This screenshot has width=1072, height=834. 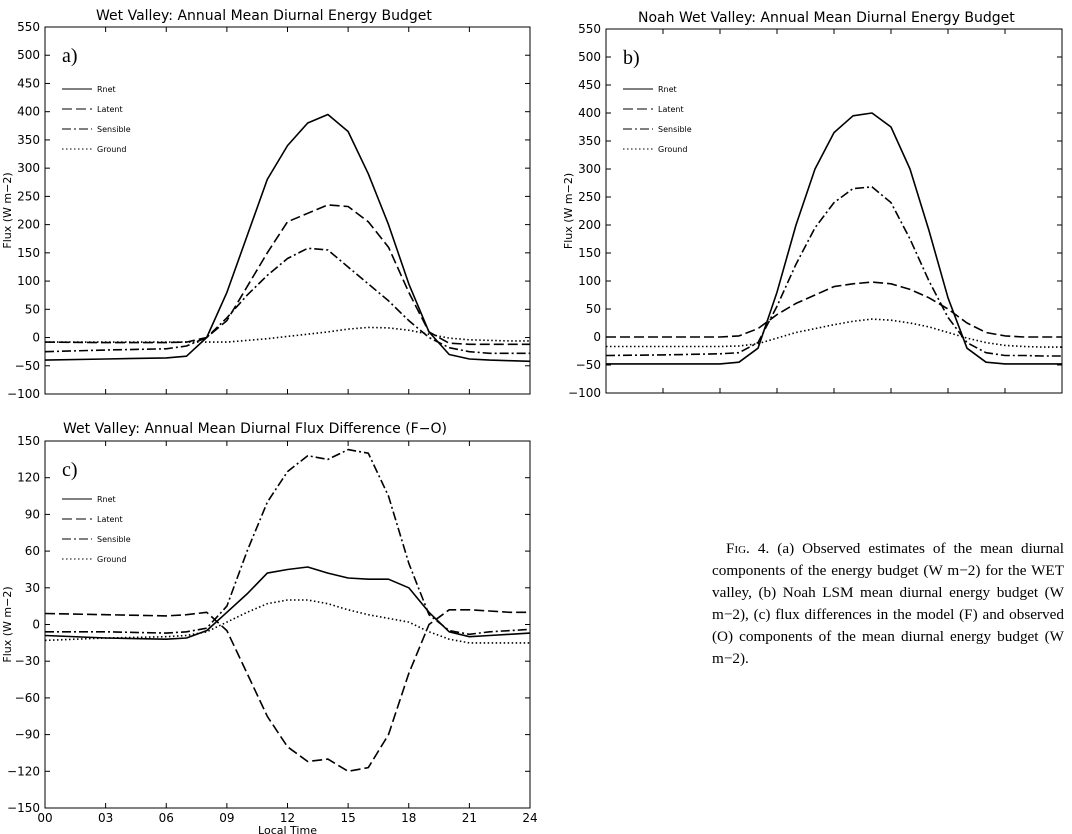 What do you see at coordinates (27, 698) in the screenshot?
I see `y-tick-label: −60` at bounding box center [27, 698].